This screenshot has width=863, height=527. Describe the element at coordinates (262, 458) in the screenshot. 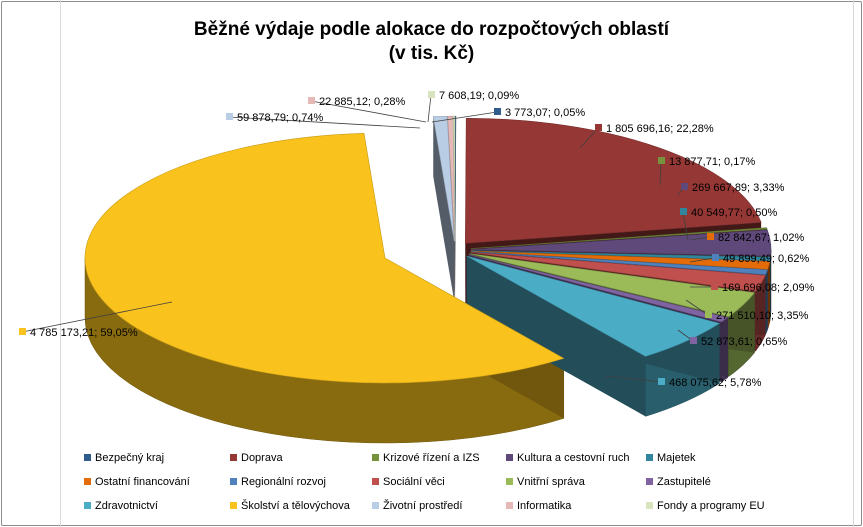

I see `legend-label: Doprava` at that location.